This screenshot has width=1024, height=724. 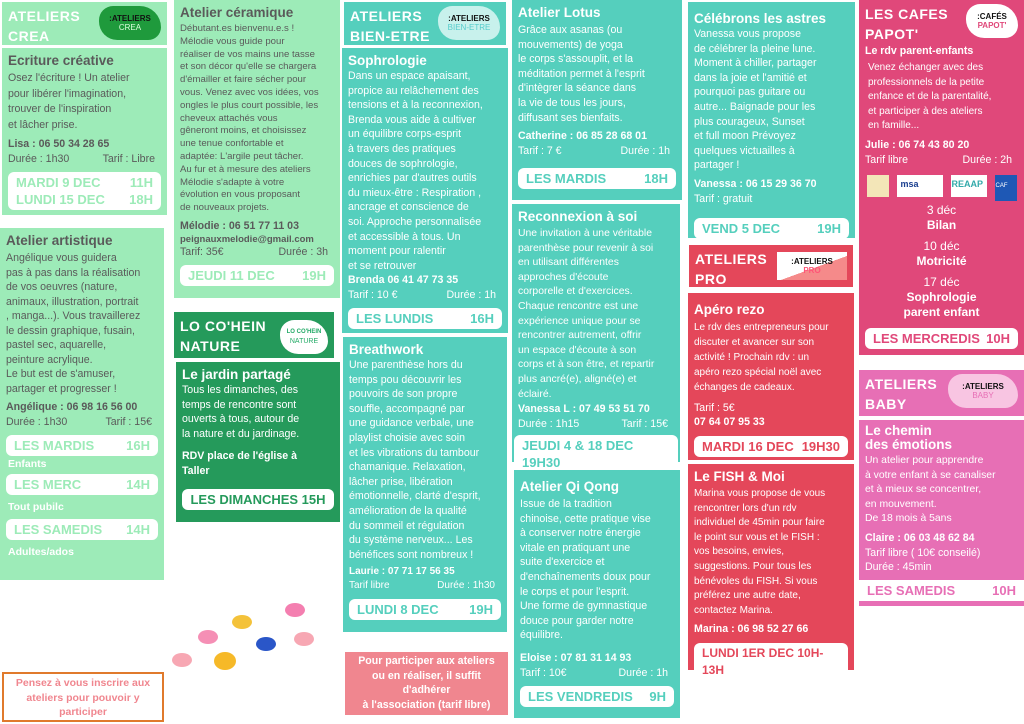 I want to click on session: 17 déc Sophrologie parent enfant, so click(x=941, y=296).